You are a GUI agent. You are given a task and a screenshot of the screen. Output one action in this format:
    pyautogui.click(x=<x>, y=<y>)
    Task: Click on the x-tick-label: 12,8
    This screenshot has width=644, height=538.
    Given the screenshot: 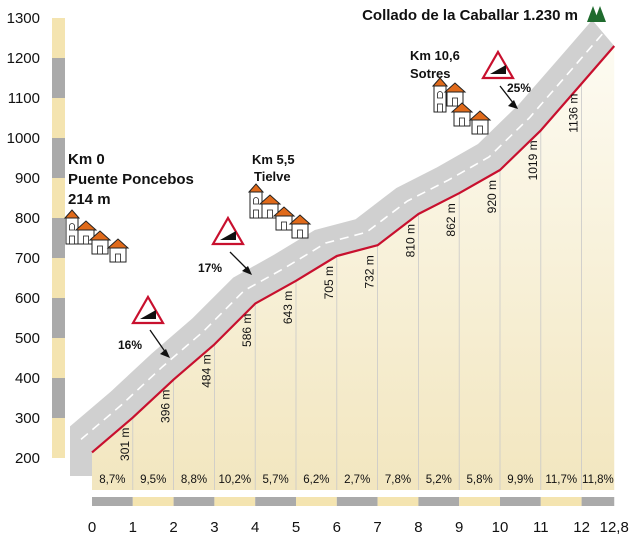 What is the action you would take?
    pyautogui.click(x=614, y=527)
    